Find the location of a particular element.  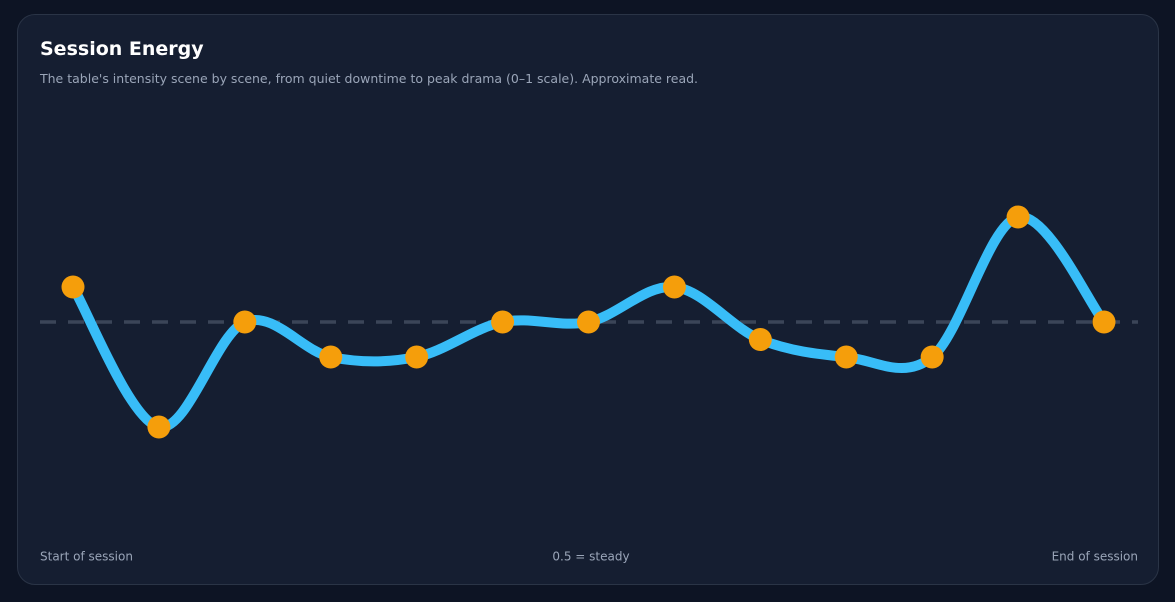

chart-title: Session Energy is located at coordinates (122, 49).